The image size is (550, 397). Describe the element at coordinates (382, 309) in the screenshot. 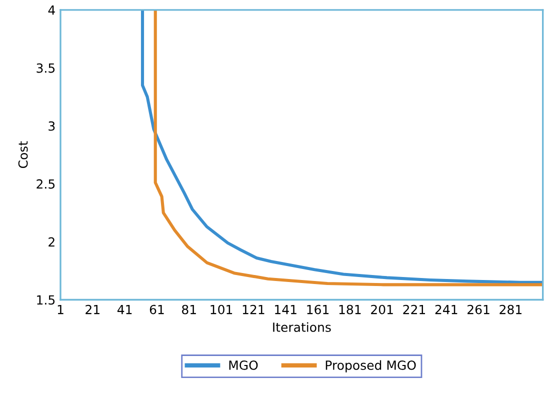

I see `x-tick-label: 201` at that location.